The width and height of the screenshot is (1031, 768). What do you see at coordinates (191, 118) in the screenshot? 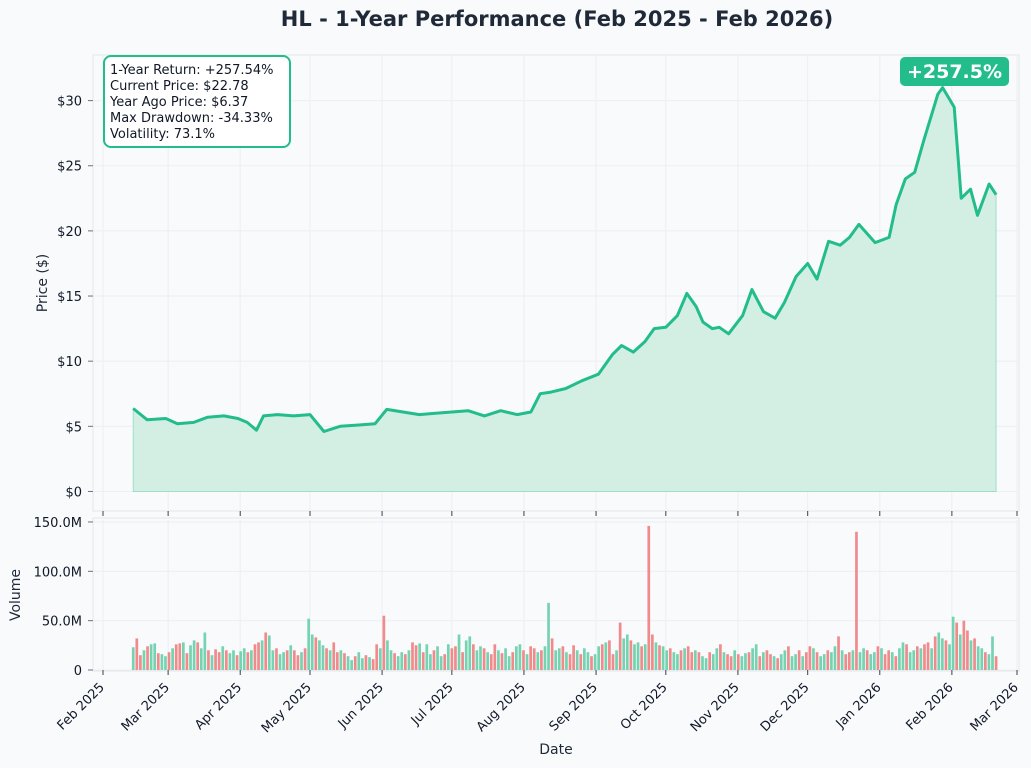
I see `stats-max-drawdown: Max Drawdown: -34.33%` at bounding box center [191, 118].